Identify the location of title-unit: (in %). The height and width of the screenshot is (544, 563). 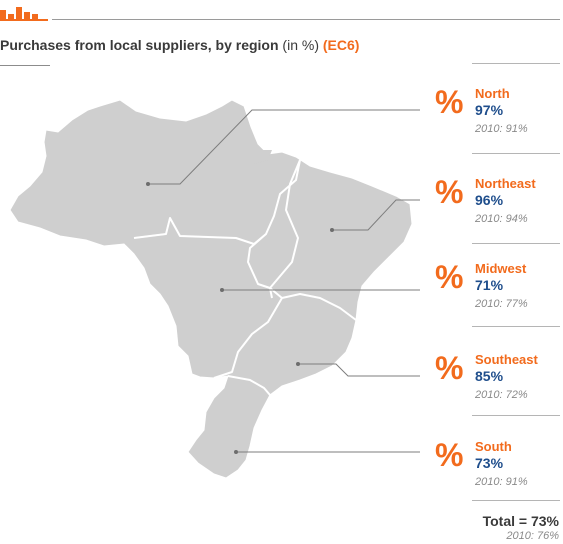
(300, 45).